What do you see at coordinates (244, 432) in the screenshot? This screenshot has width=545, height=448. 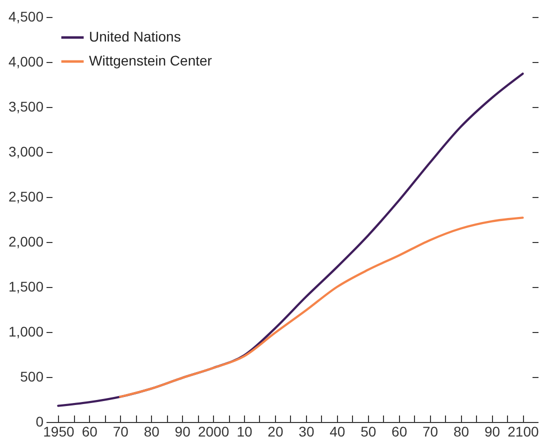 I see `x-tick-label: 10` at bounding box center [244, 432].